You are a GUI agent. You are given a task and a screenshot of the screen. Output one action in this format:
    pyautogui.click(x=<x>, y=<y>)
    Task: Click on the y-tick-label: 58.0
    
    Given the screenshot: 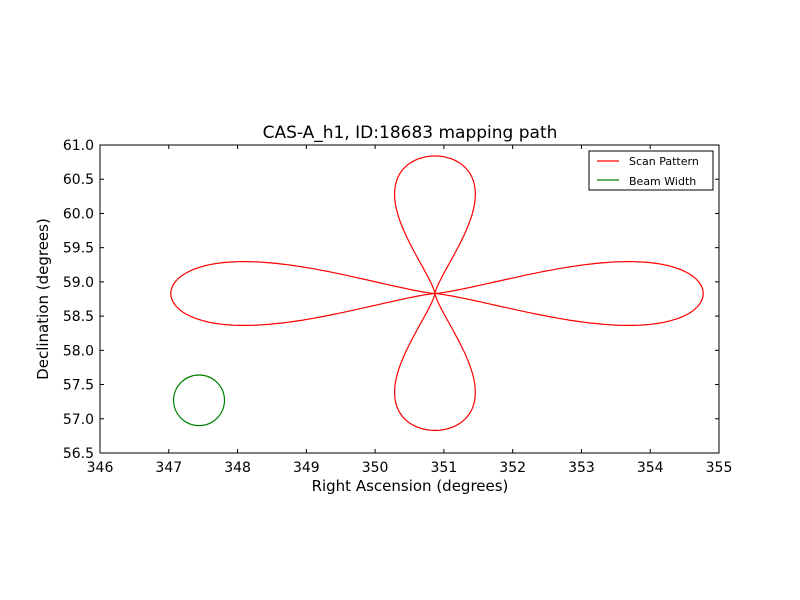 What is the action you would take?
    pyautogui.click(x=78, y=351)
    